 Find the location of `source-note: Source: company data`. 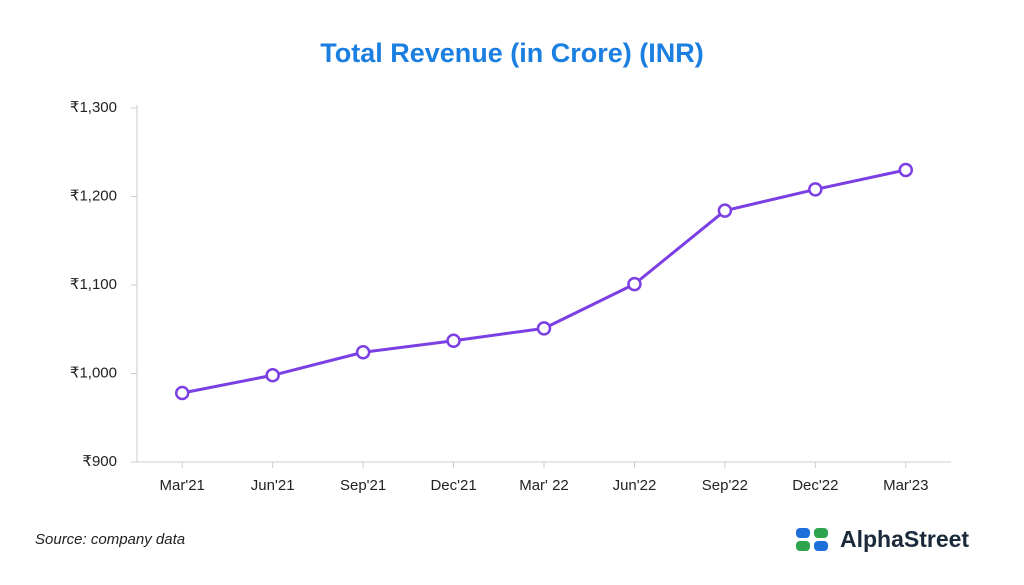

source-note: Source: company data is located at coordinates (110, 539).